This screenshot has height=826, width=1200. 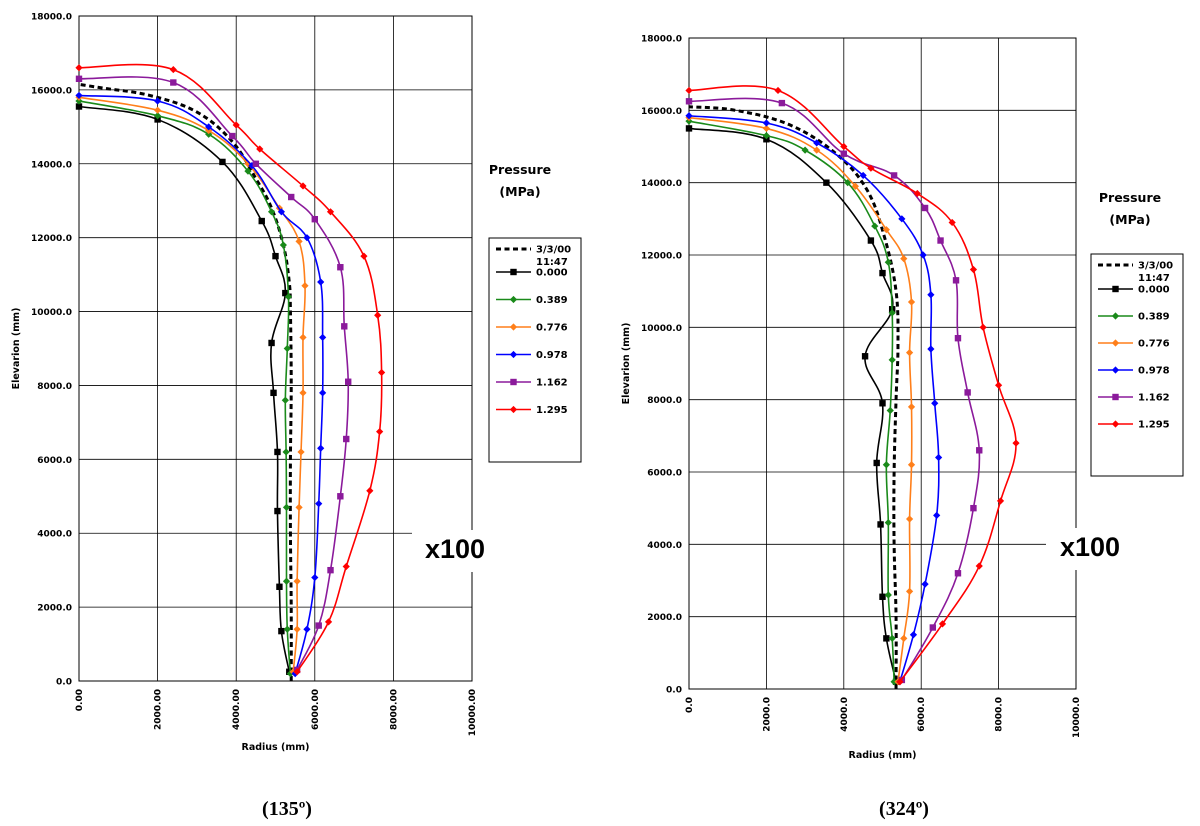 What do you see at coordinates (473, 712) in the screenshot?
I see `x-tick-label: 10000.00` at bounding box center [473, 712].